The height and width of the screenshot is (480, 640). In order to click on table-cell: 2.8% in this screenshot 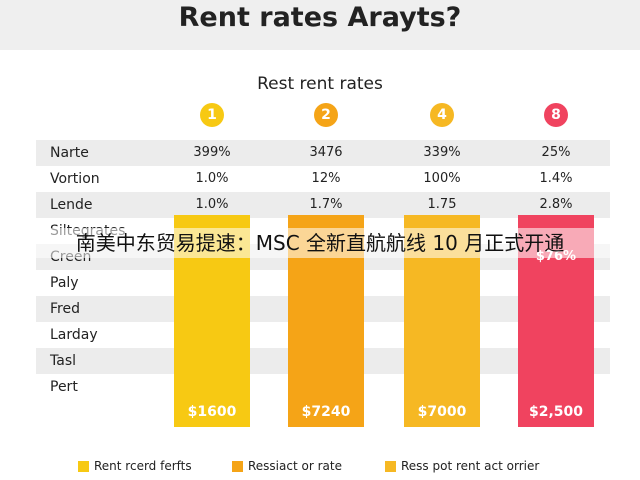, I will do `click(556, 204)`.